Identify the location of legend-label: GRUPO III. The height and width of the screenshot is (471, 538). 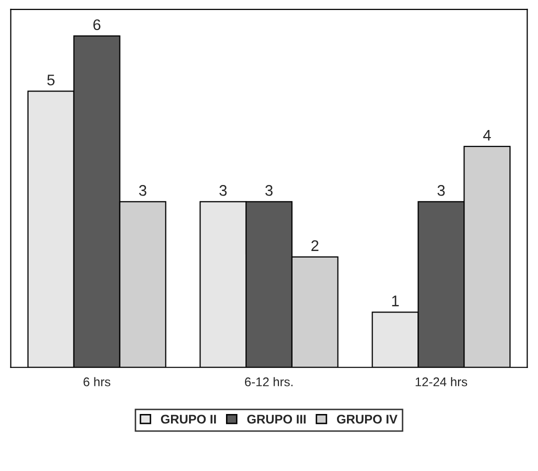
(276, 419).